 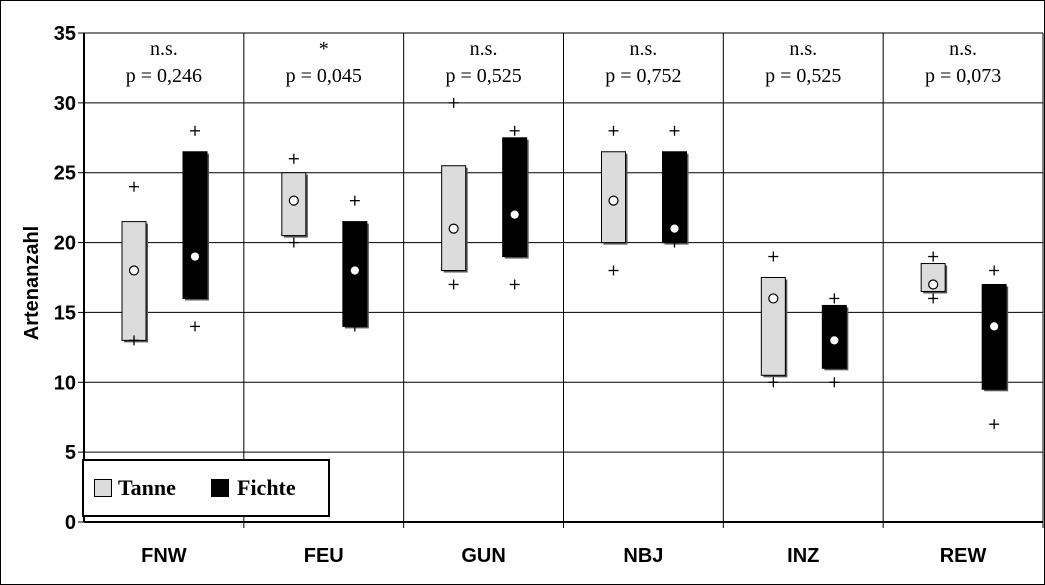 What do you see at coordinates (65, 383) in the screenshot?
I see `y-tick-label: 10` at bounding box center [65, 383].